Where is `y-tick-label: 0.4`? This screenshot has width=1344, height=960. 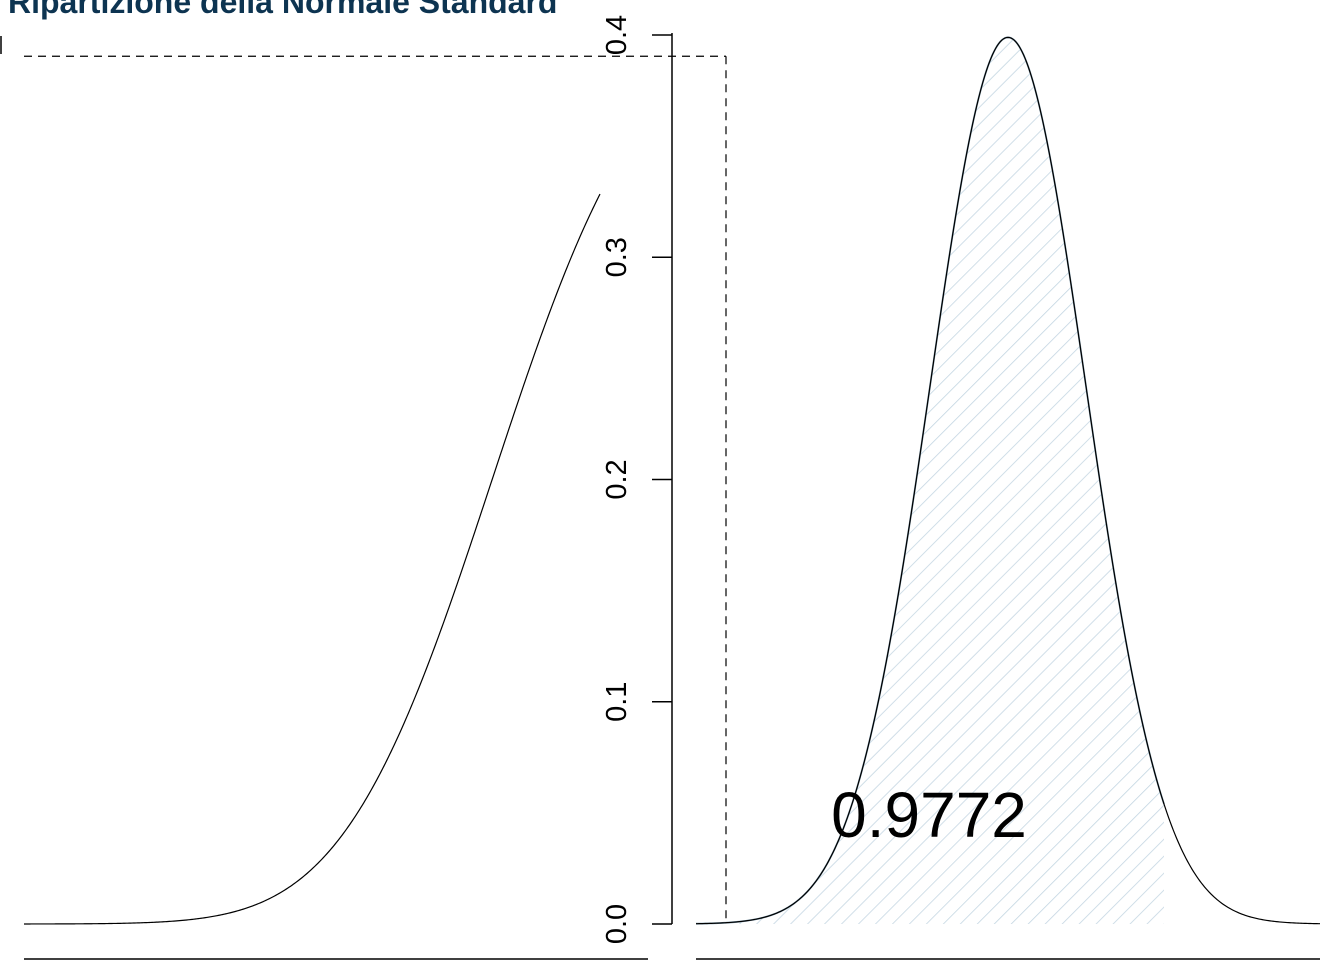 y-tick-label: 0.4 is located at coordinates (617, 35).